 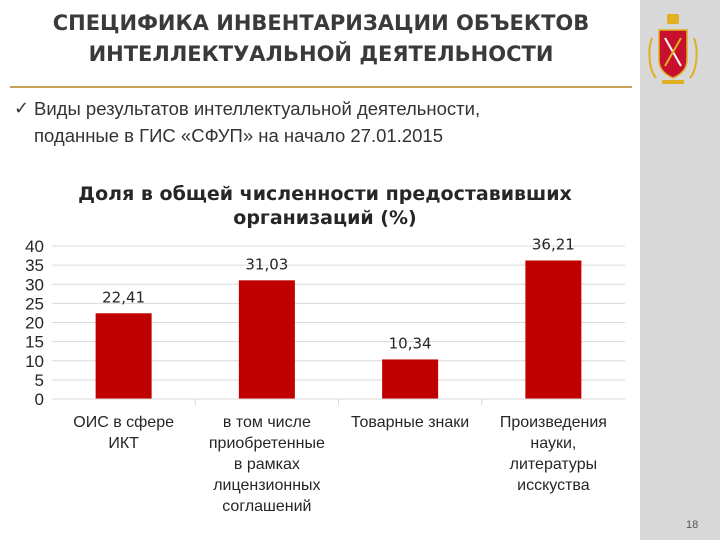 What do you see at coordinates (123, 297) in the screenshot?
I see `data-label: 22,41` at bounding box center [123, 297].